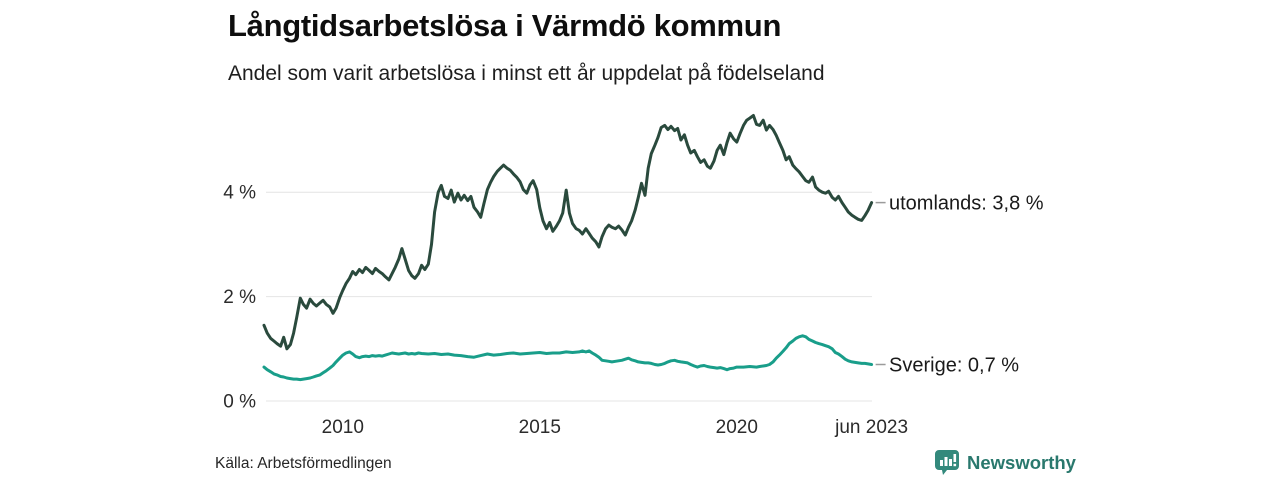  What do you see at coordinates (505, 25) in the screenshot?
I see `page-title: Långtidsarbetslösa i Värmdö kommun` at bounding box center [505, 25].